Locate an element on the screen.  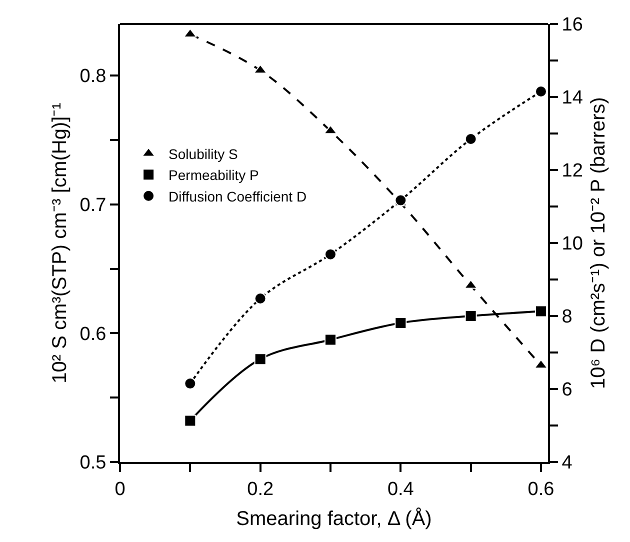
legend-label: Permeability P is located at coordinates (213, 175).